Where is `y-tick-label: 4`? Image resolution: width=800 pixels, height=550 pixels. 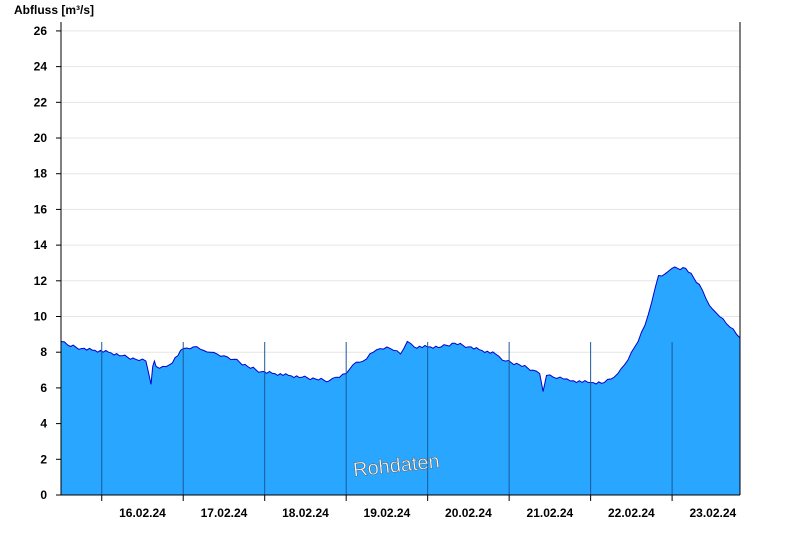 y-tick-label: 4 is located at coordinates (43, 424).